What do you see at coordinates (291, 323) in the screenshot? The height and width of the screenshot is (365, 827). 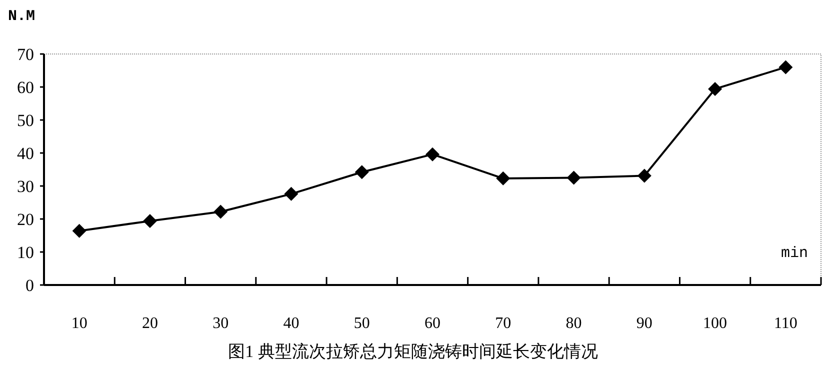 I see `x-tick-label: 40` at bounding box center [291, 323].